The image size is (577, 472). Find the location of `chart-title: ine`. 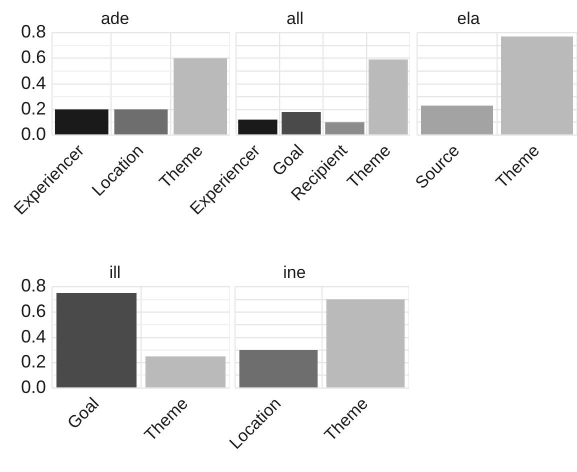

chart-title: ine is located at coordinates (294, 272).